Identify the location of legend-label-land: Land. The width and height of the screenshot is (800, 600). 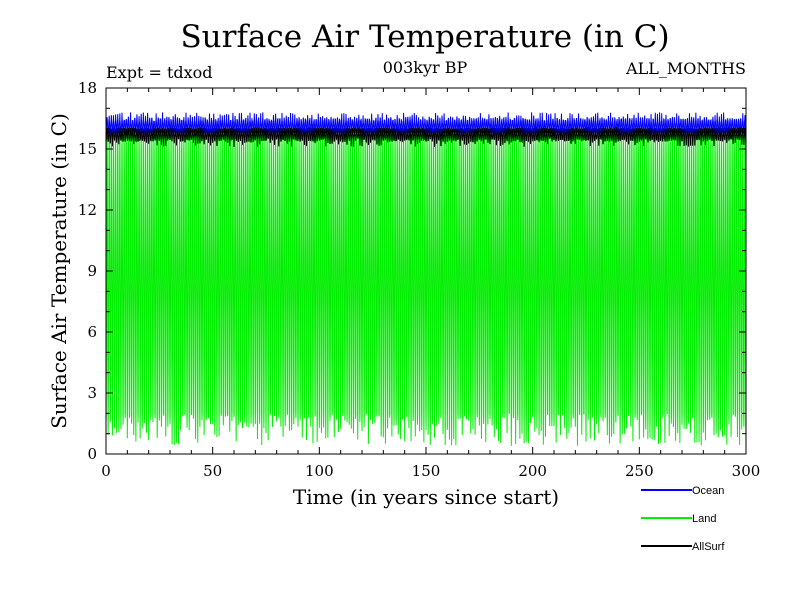
(704, 519).